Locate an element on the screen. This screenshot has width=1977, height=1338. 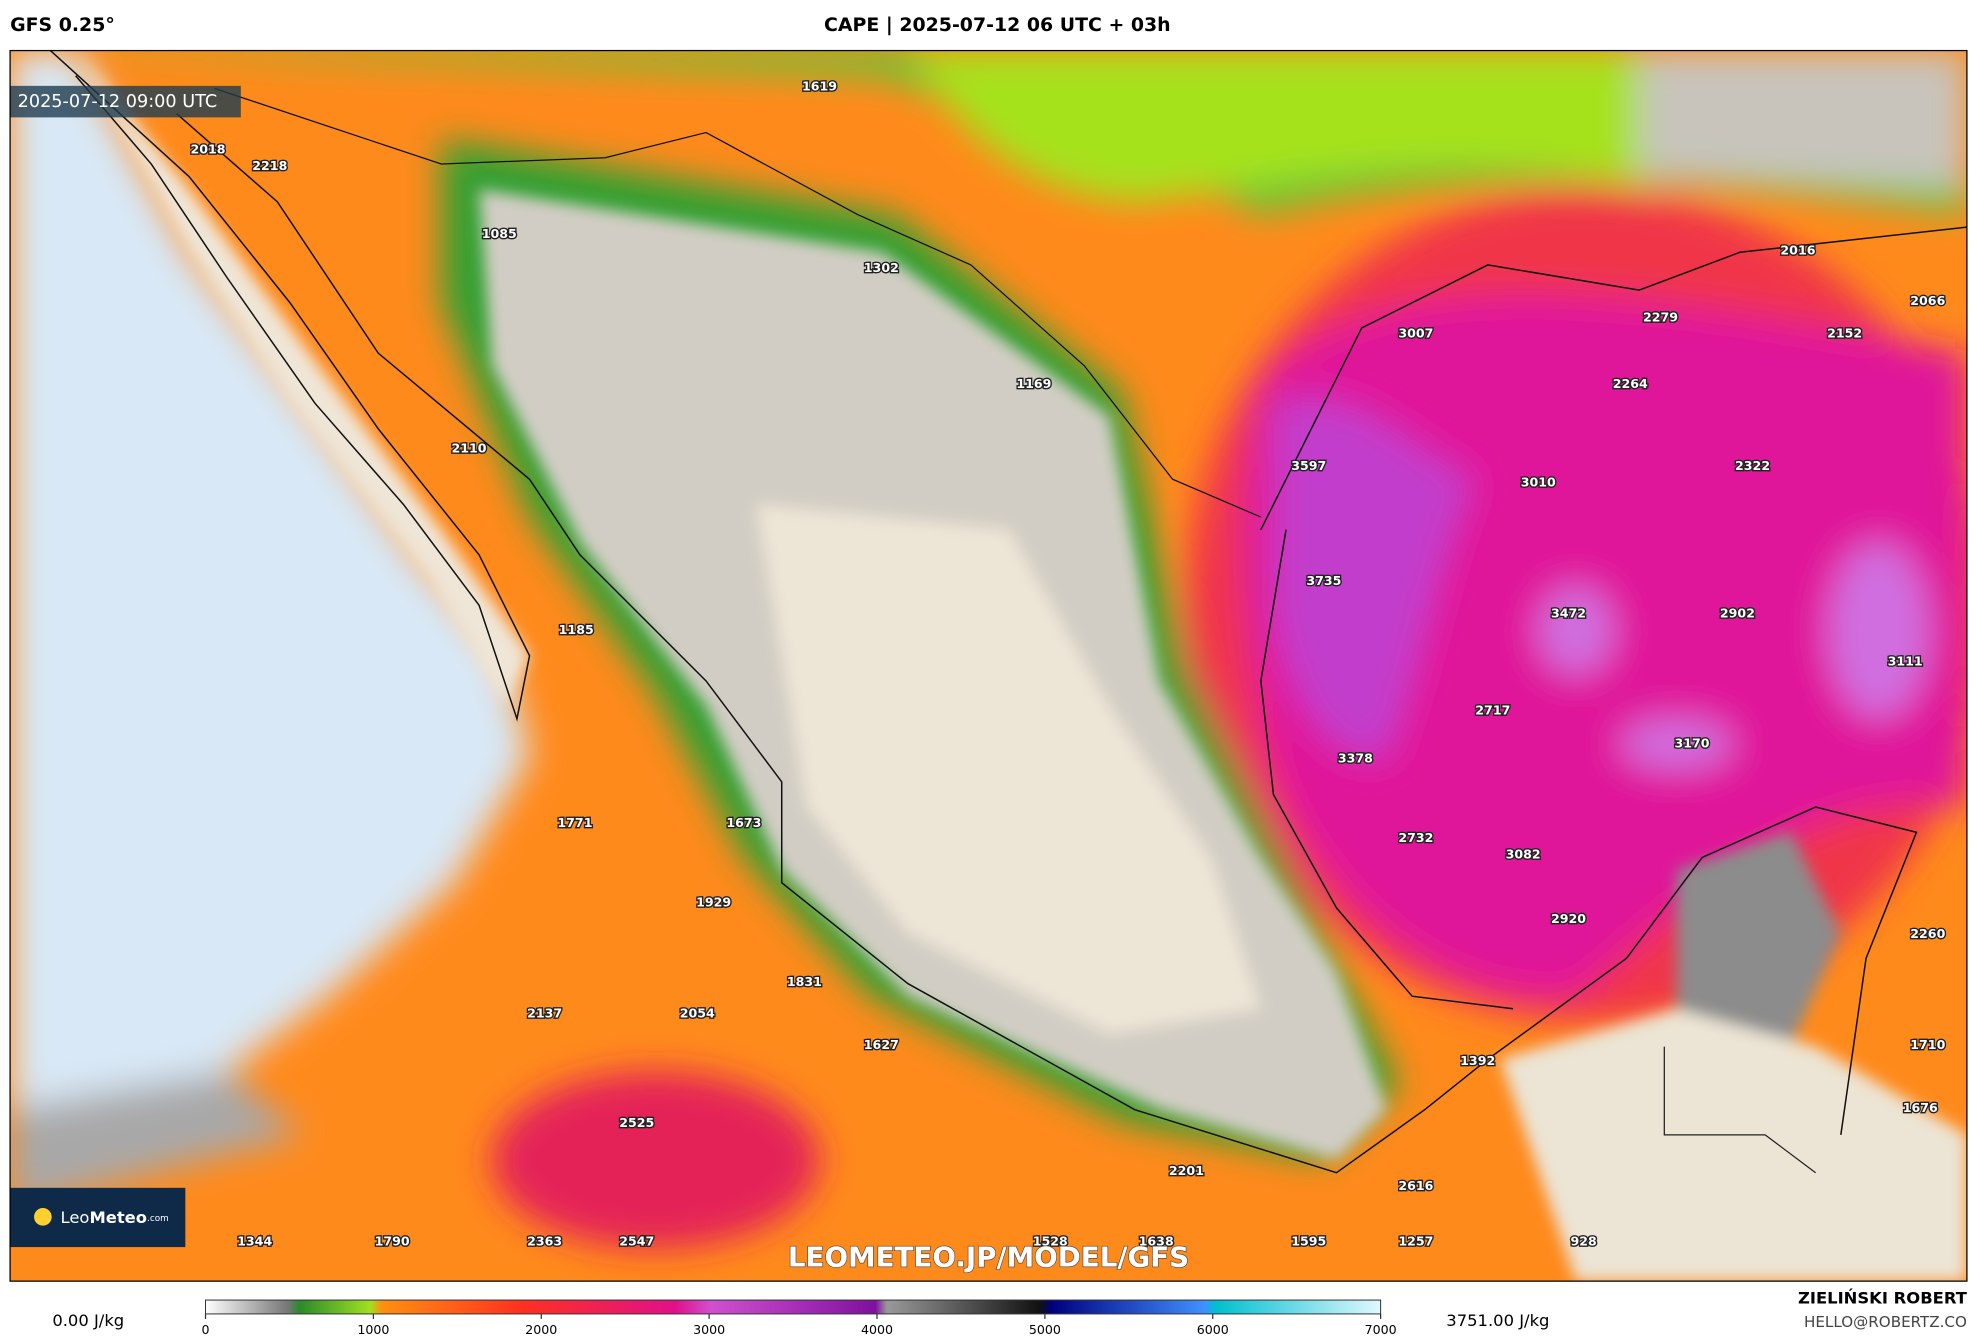
point-value: 3472 is located at coordinates (1568, 613).